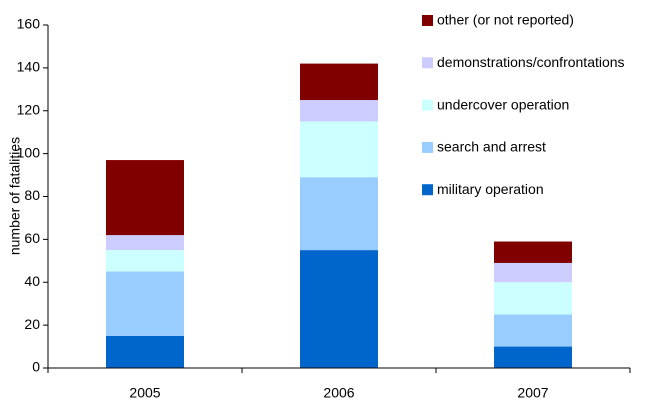 The width and height of the screenshot is (645, 406). I want to click on x-tick-label: 2005, so click(144, 393).